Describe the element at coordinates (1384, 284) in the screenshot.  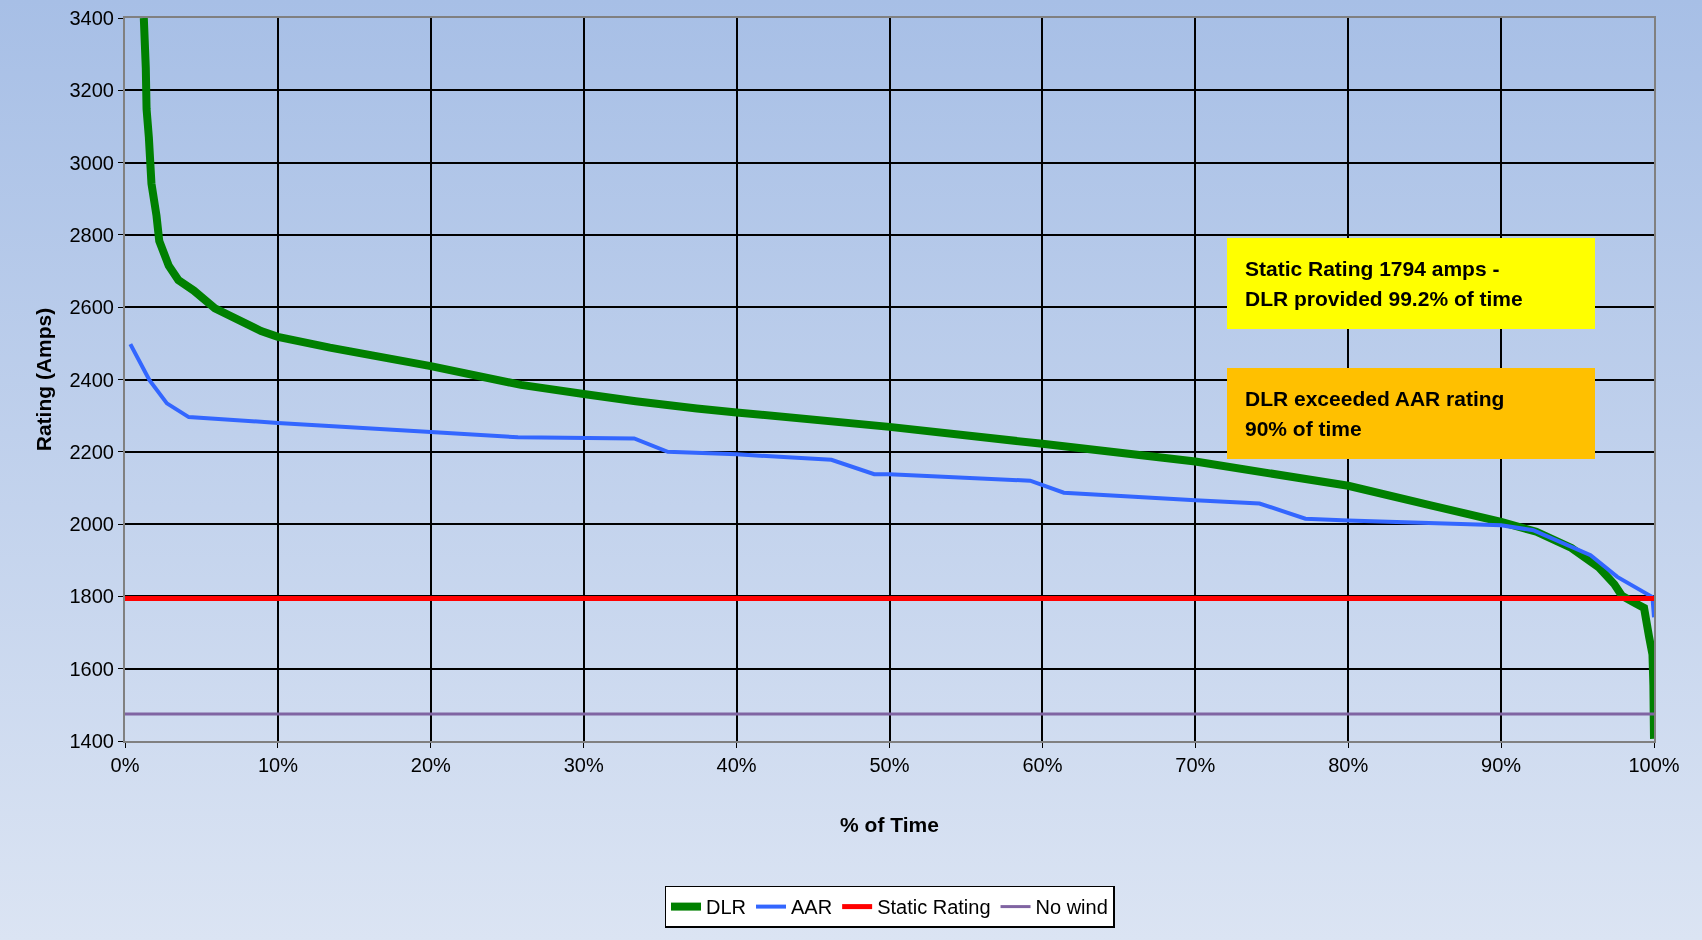
I see `annotation: Static Rating 1794 amps - DLR provided 99.2% of time` at that location.